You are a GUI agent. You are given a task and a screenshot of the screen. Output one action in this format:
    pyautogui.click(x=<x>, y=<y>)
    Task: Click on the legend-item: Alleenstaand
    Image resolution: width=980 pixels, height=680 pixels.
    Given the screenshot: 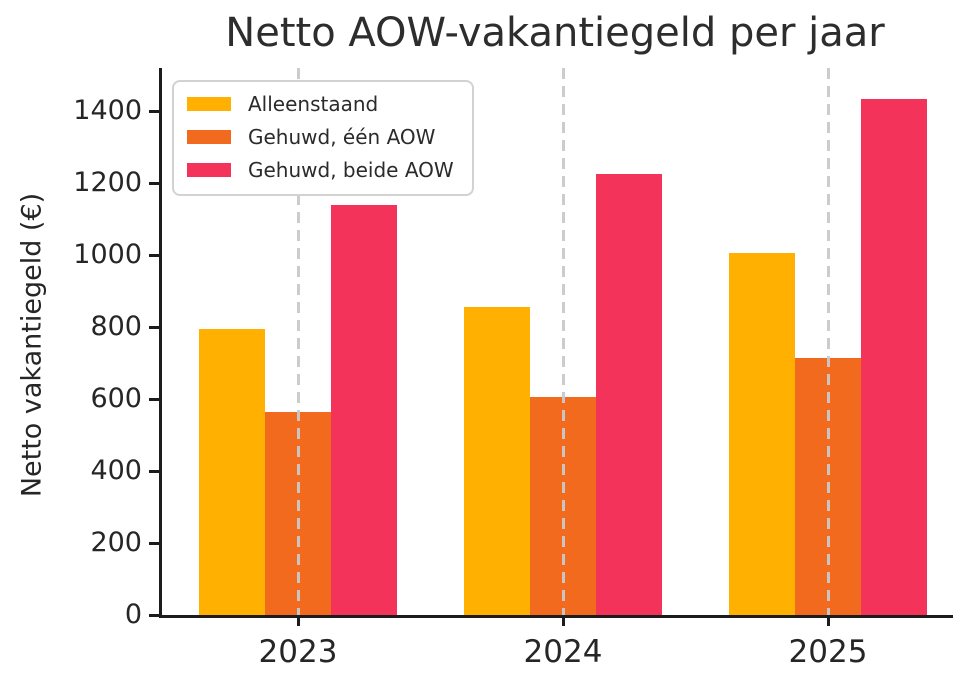 What is the action you would take?
    pyautogui.click(x=320, y=104)
    